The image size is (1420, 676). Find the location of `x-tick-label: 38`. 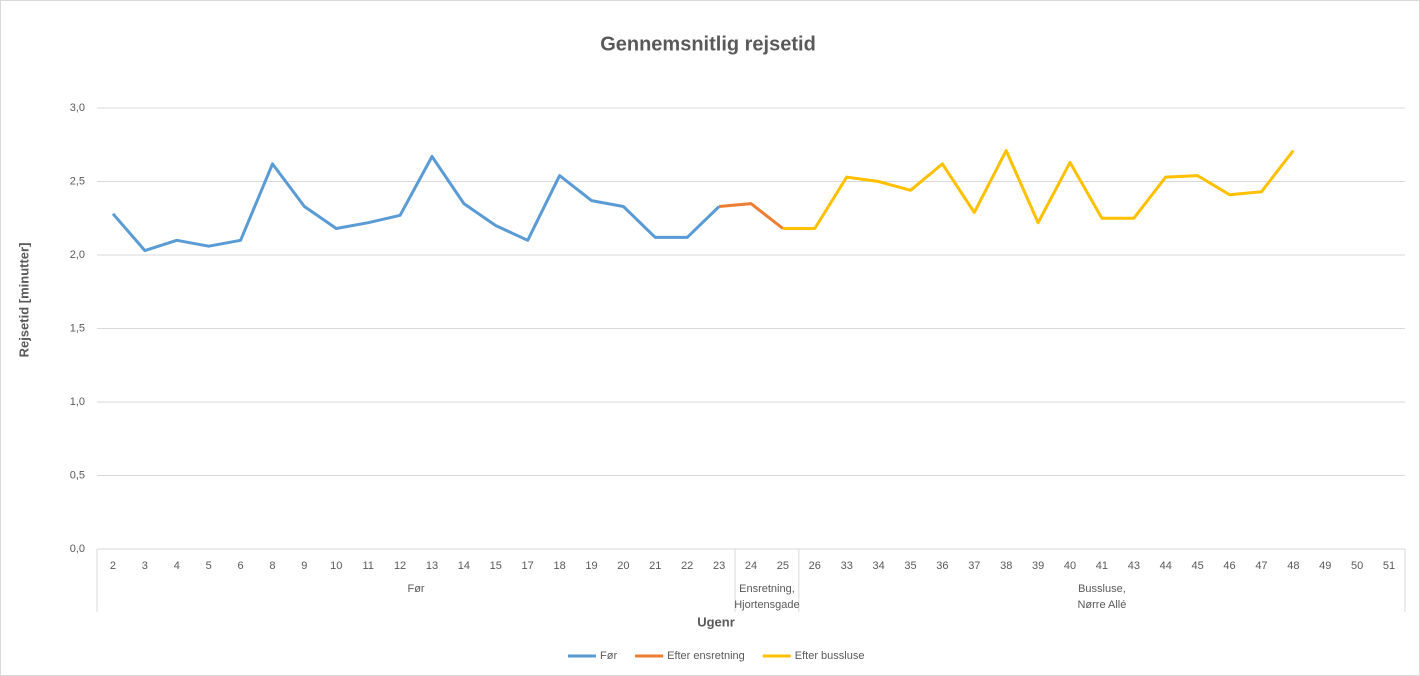

x-tick-label: 38 is located at coordinates (1006, 566).